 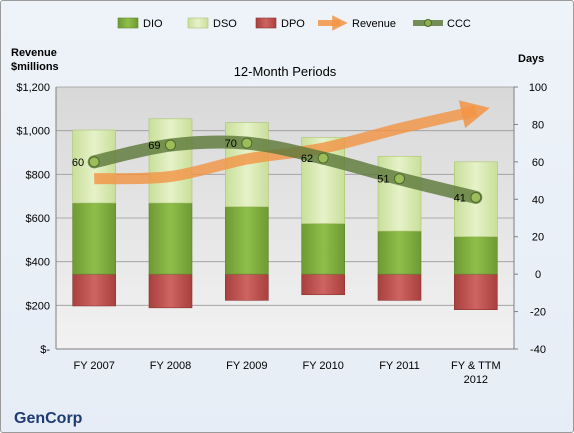 I want to click on right-tick-label: -20, so click(x=538, y=313).